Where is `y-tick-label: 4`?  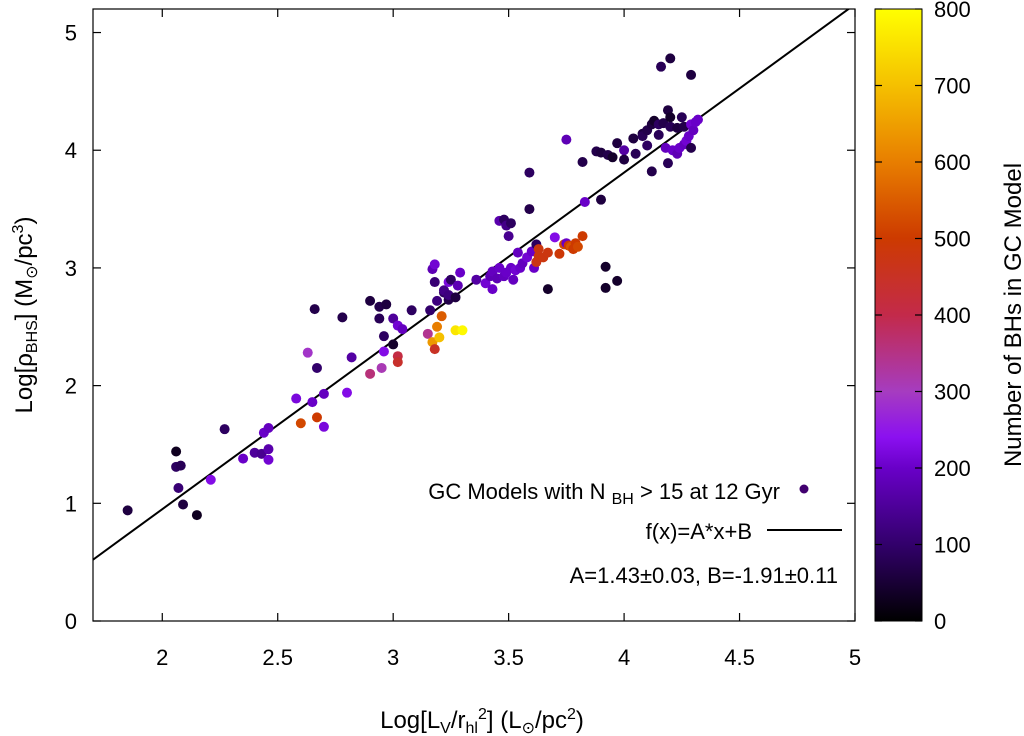 y-tick-label: 4 is located at coordinates (71, 150).